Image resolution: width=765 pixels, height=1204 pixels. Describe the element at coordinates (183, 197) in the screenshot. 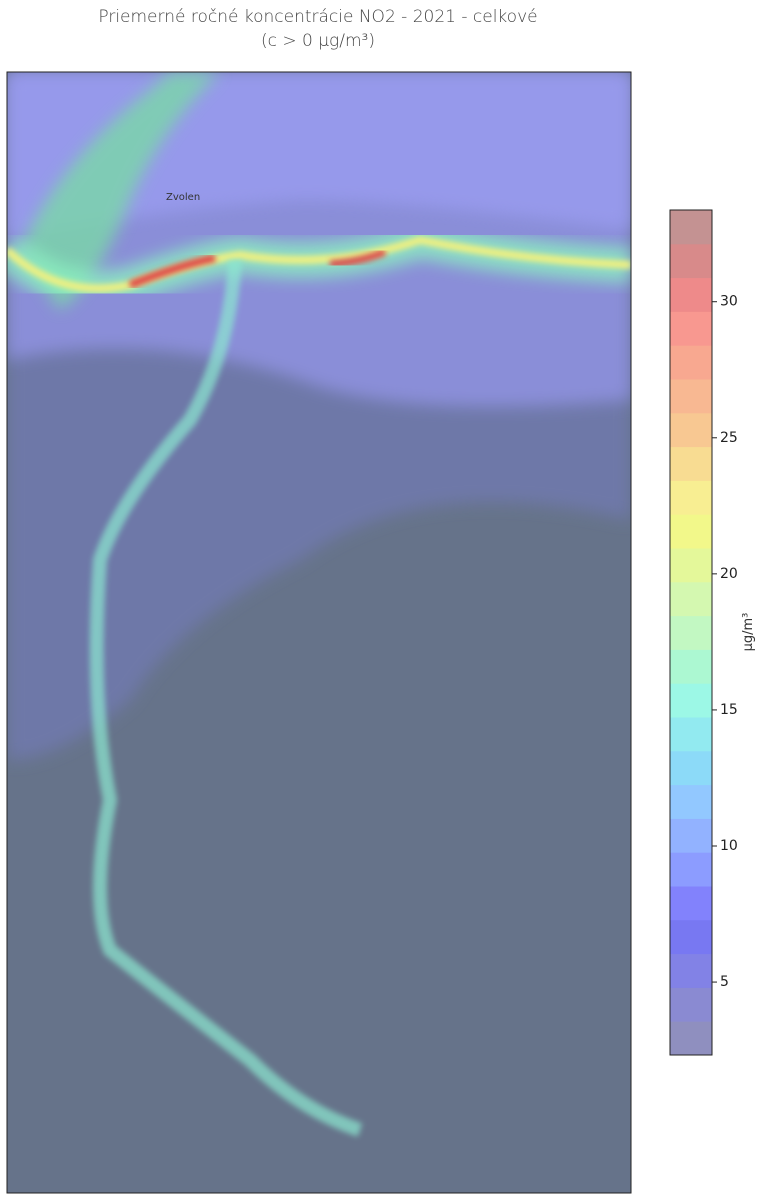

I see `place-label: Zvolen` at that location.